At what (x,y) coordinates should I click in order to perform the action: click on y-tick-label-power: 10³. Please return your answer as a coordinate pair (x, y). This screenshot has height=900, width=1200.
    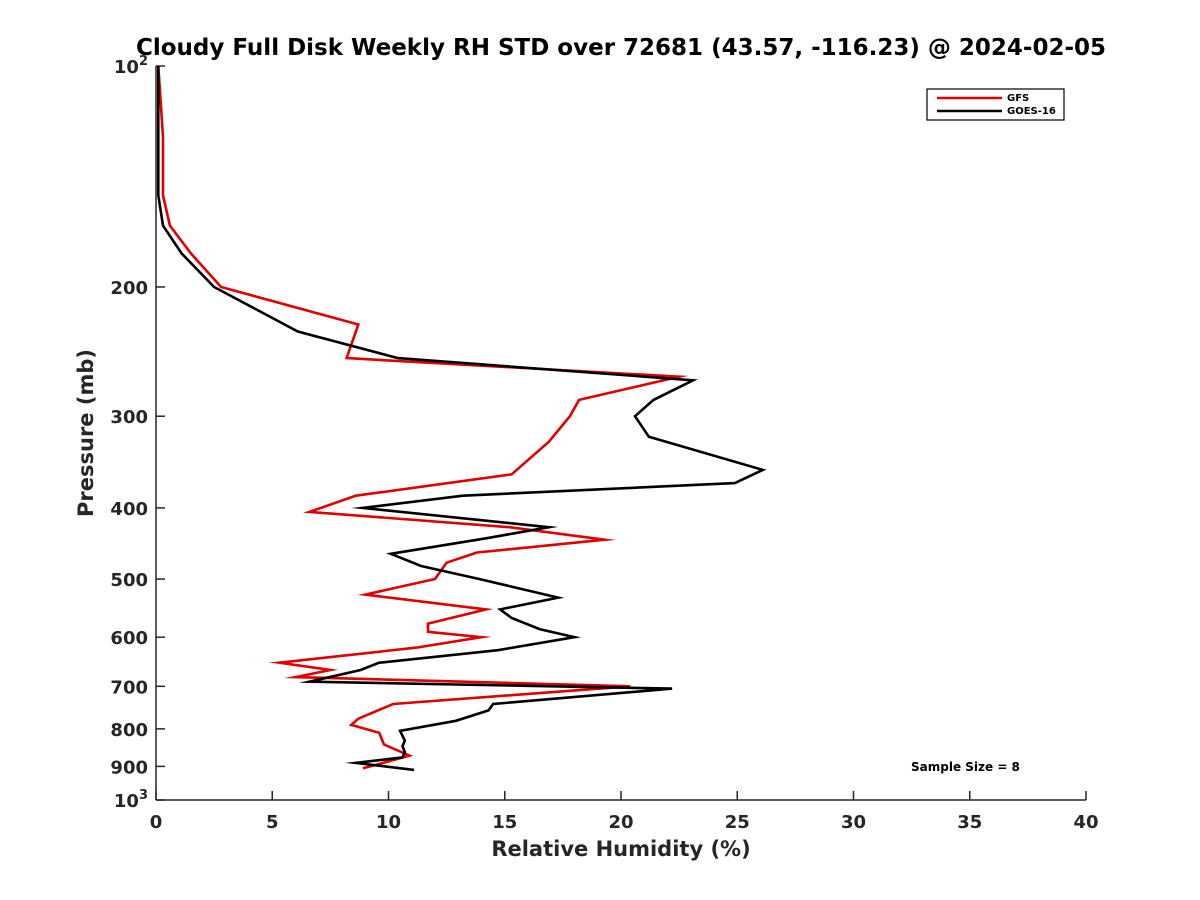
    Looking at the image, I should click on (131, 800).